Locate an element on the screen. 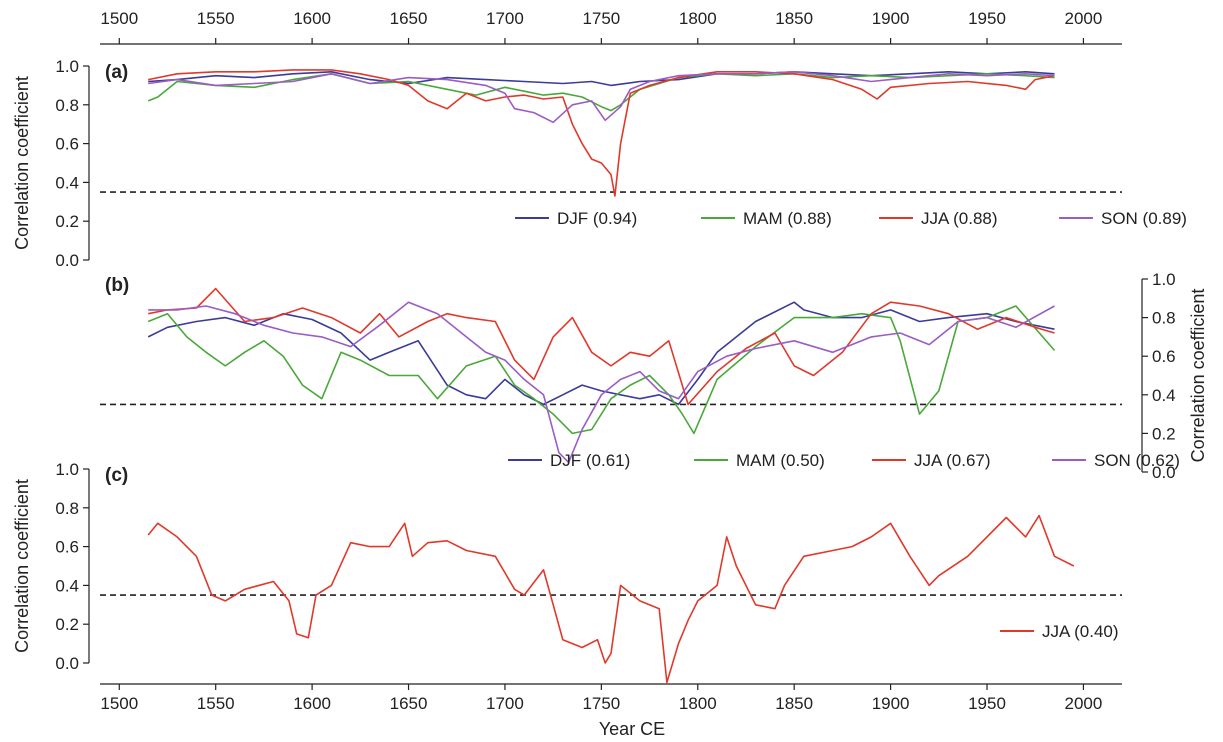  bottom-x-tick-label: 1550 is located at coordinates (216, 703).